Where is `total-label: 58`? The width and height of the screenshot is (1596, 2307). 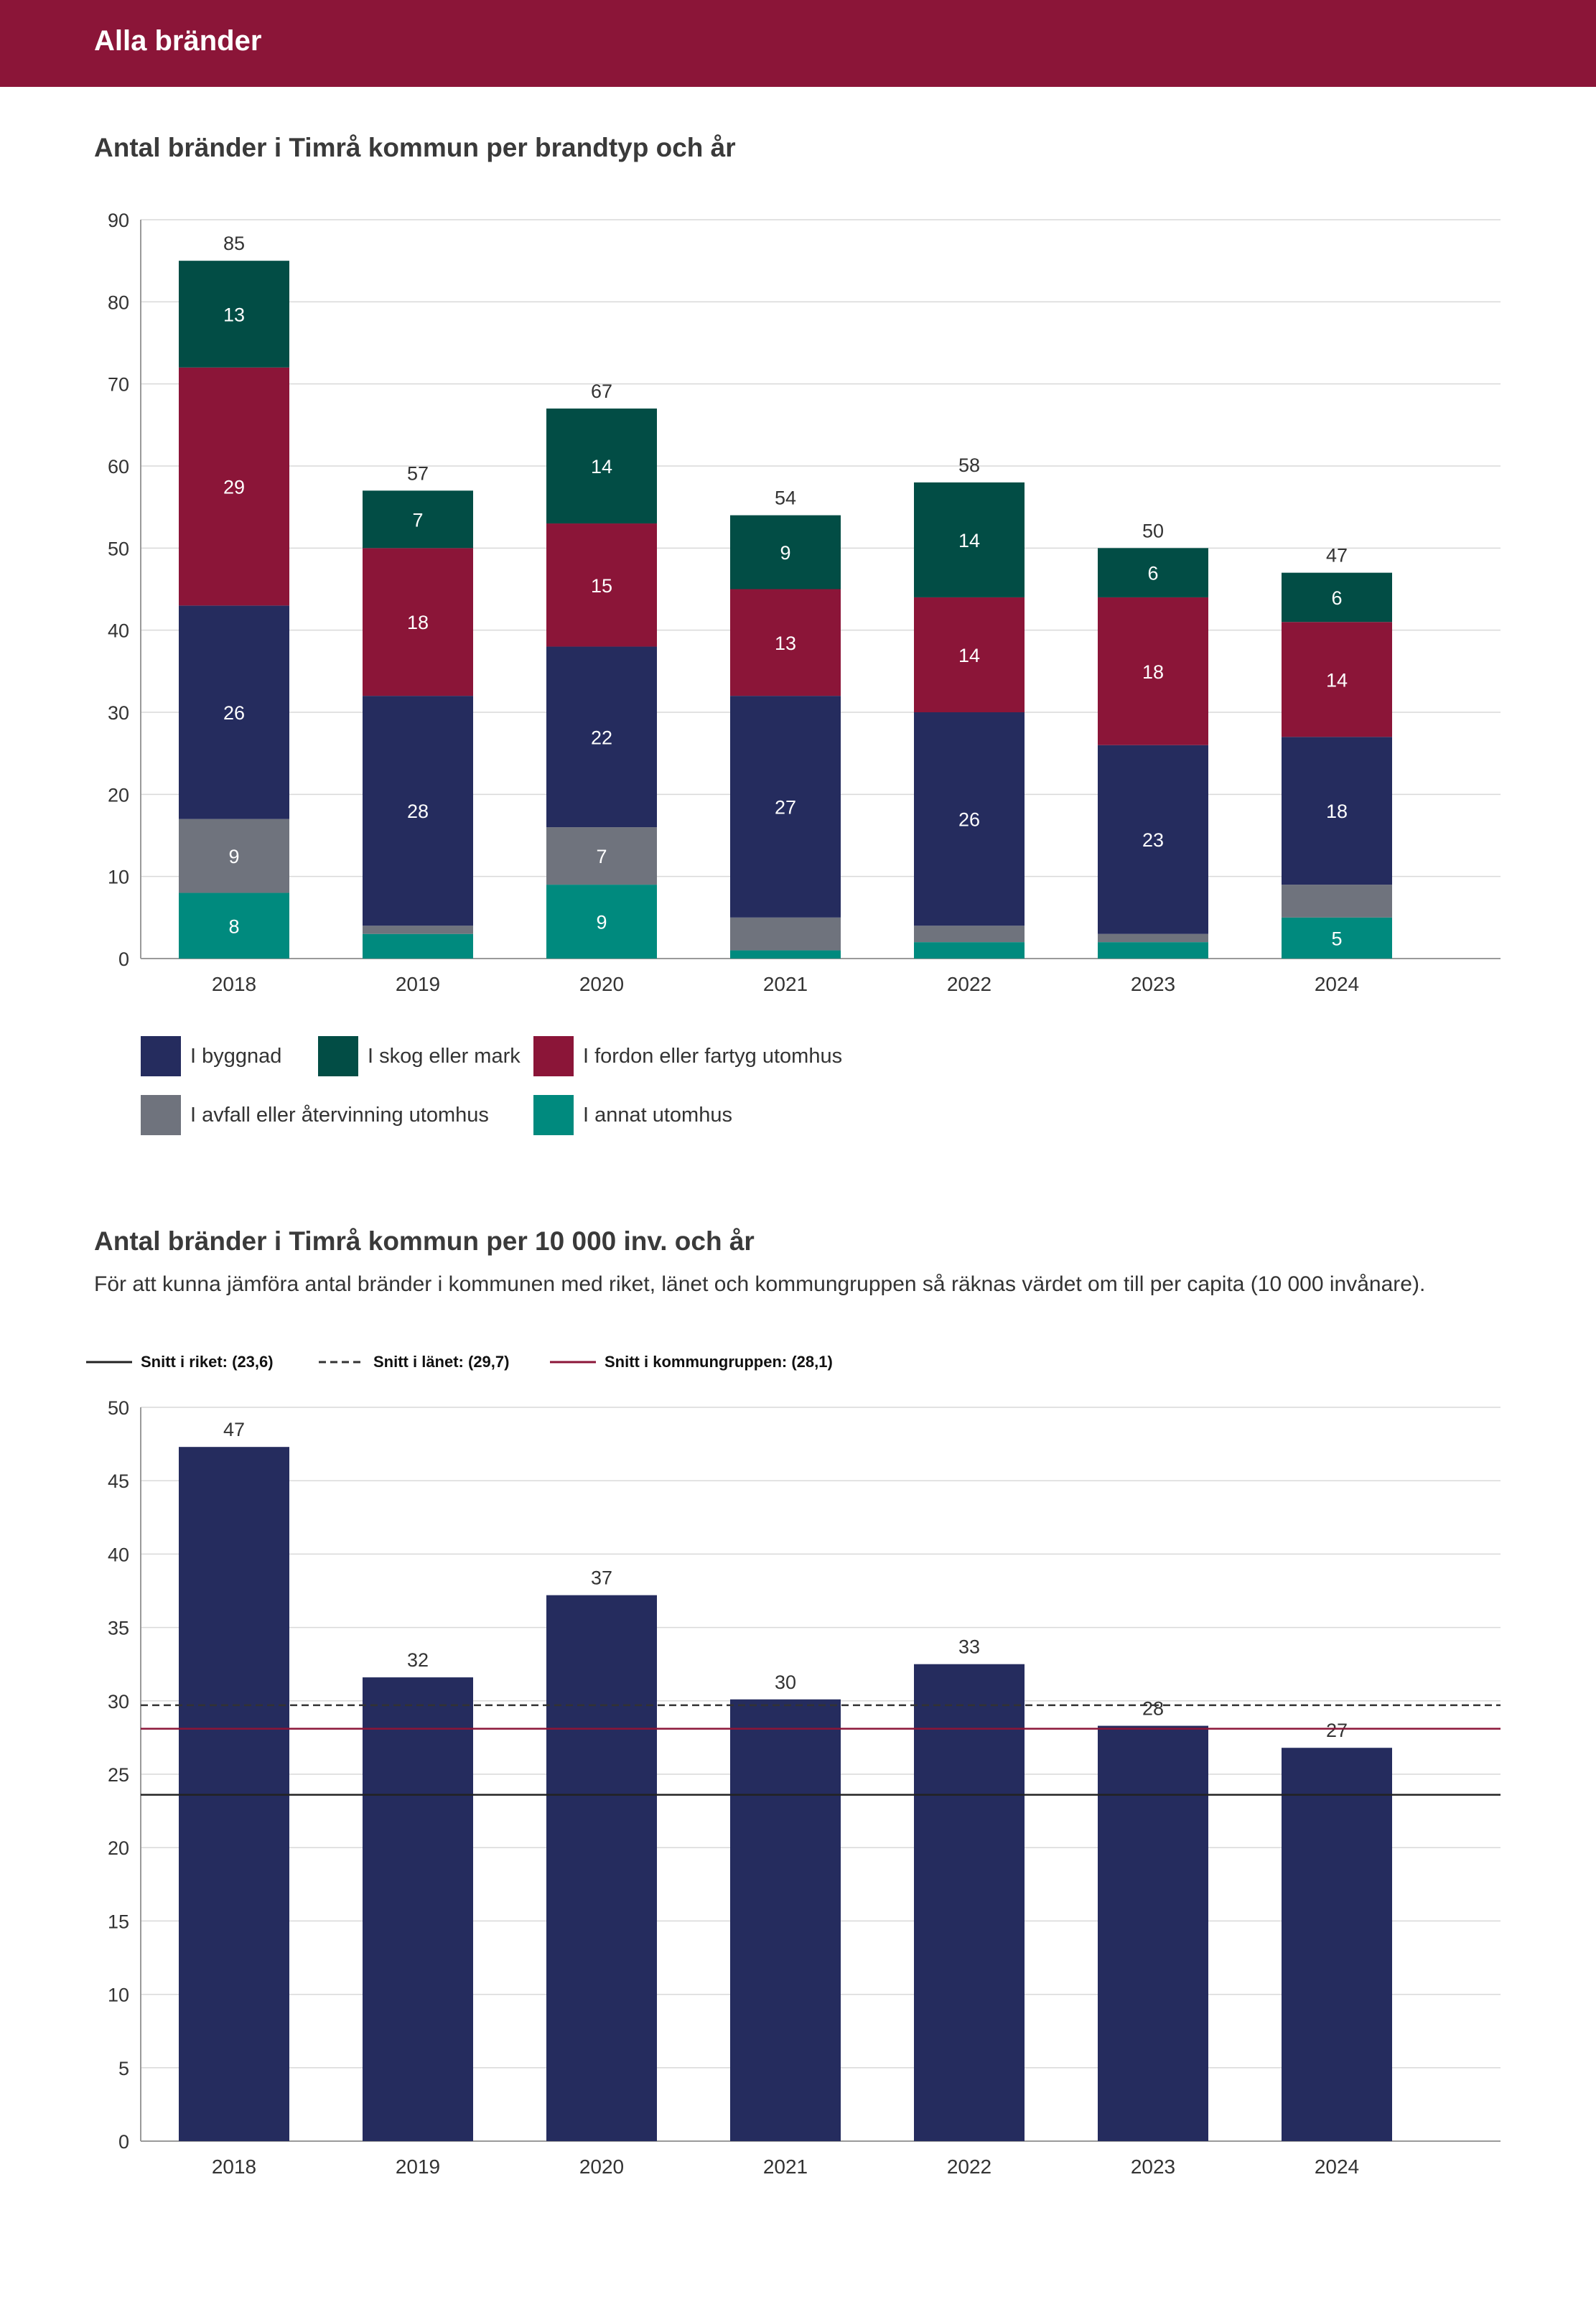
total-label: 58 is located at coordinates (969, 465).